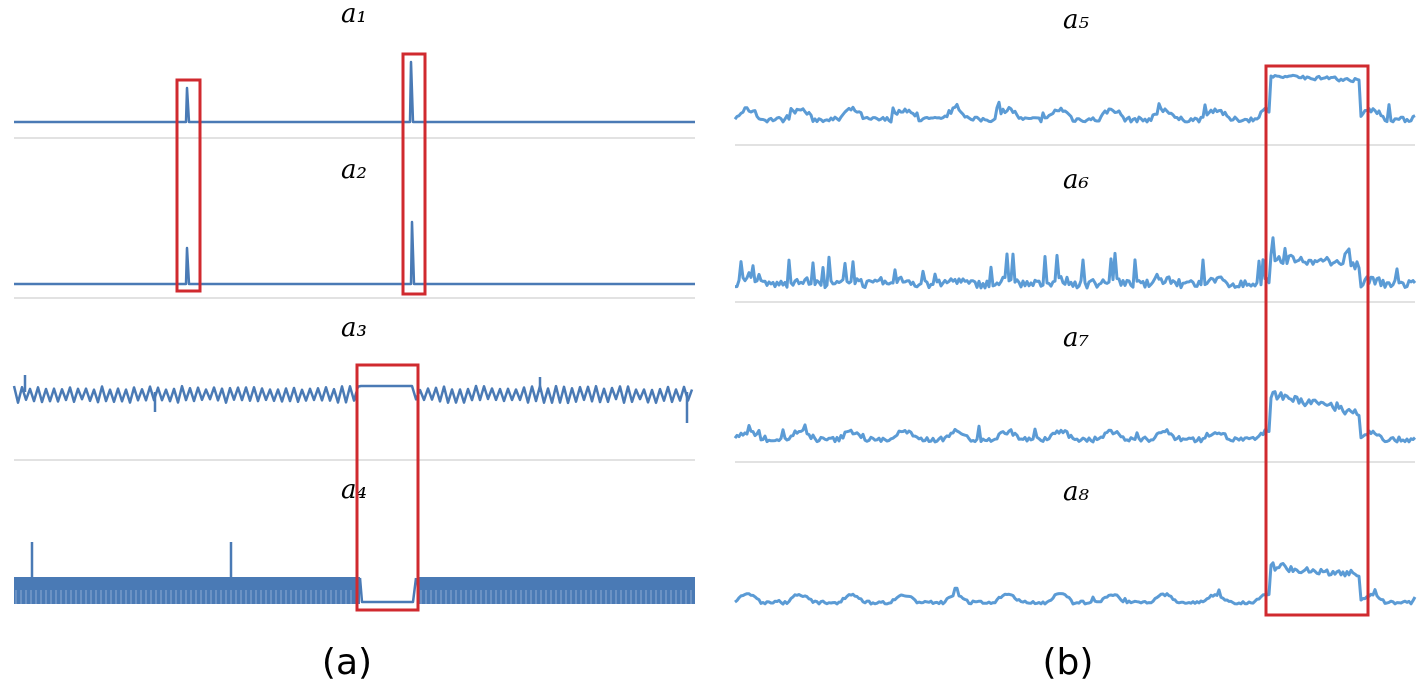  I want to click on series-label: a₇, so click(1076, 338).